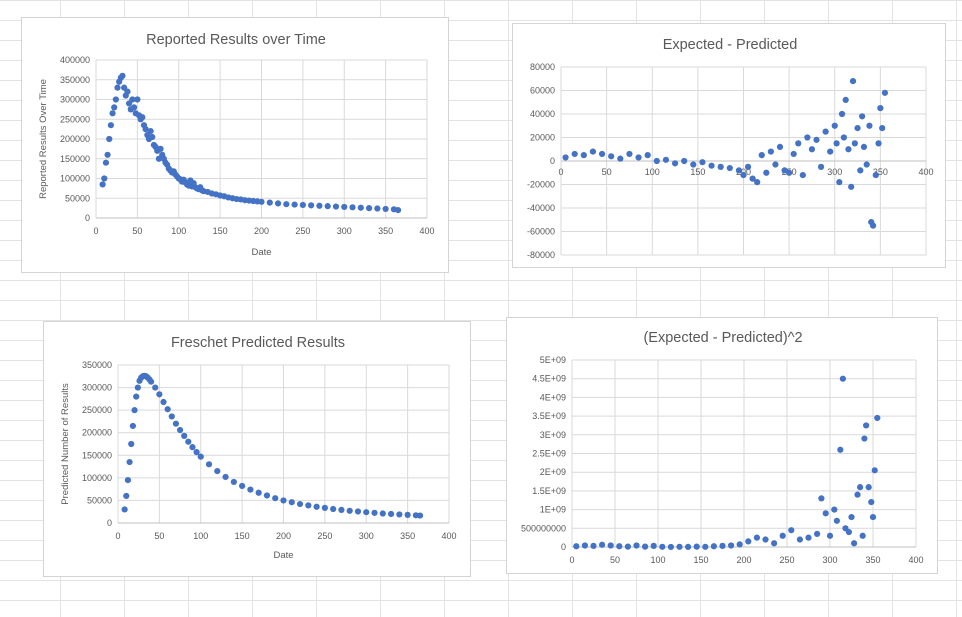 This screenshot has width=962, height=617. I want to click on chart-title: Reported Results over Time, so click(236, 40).